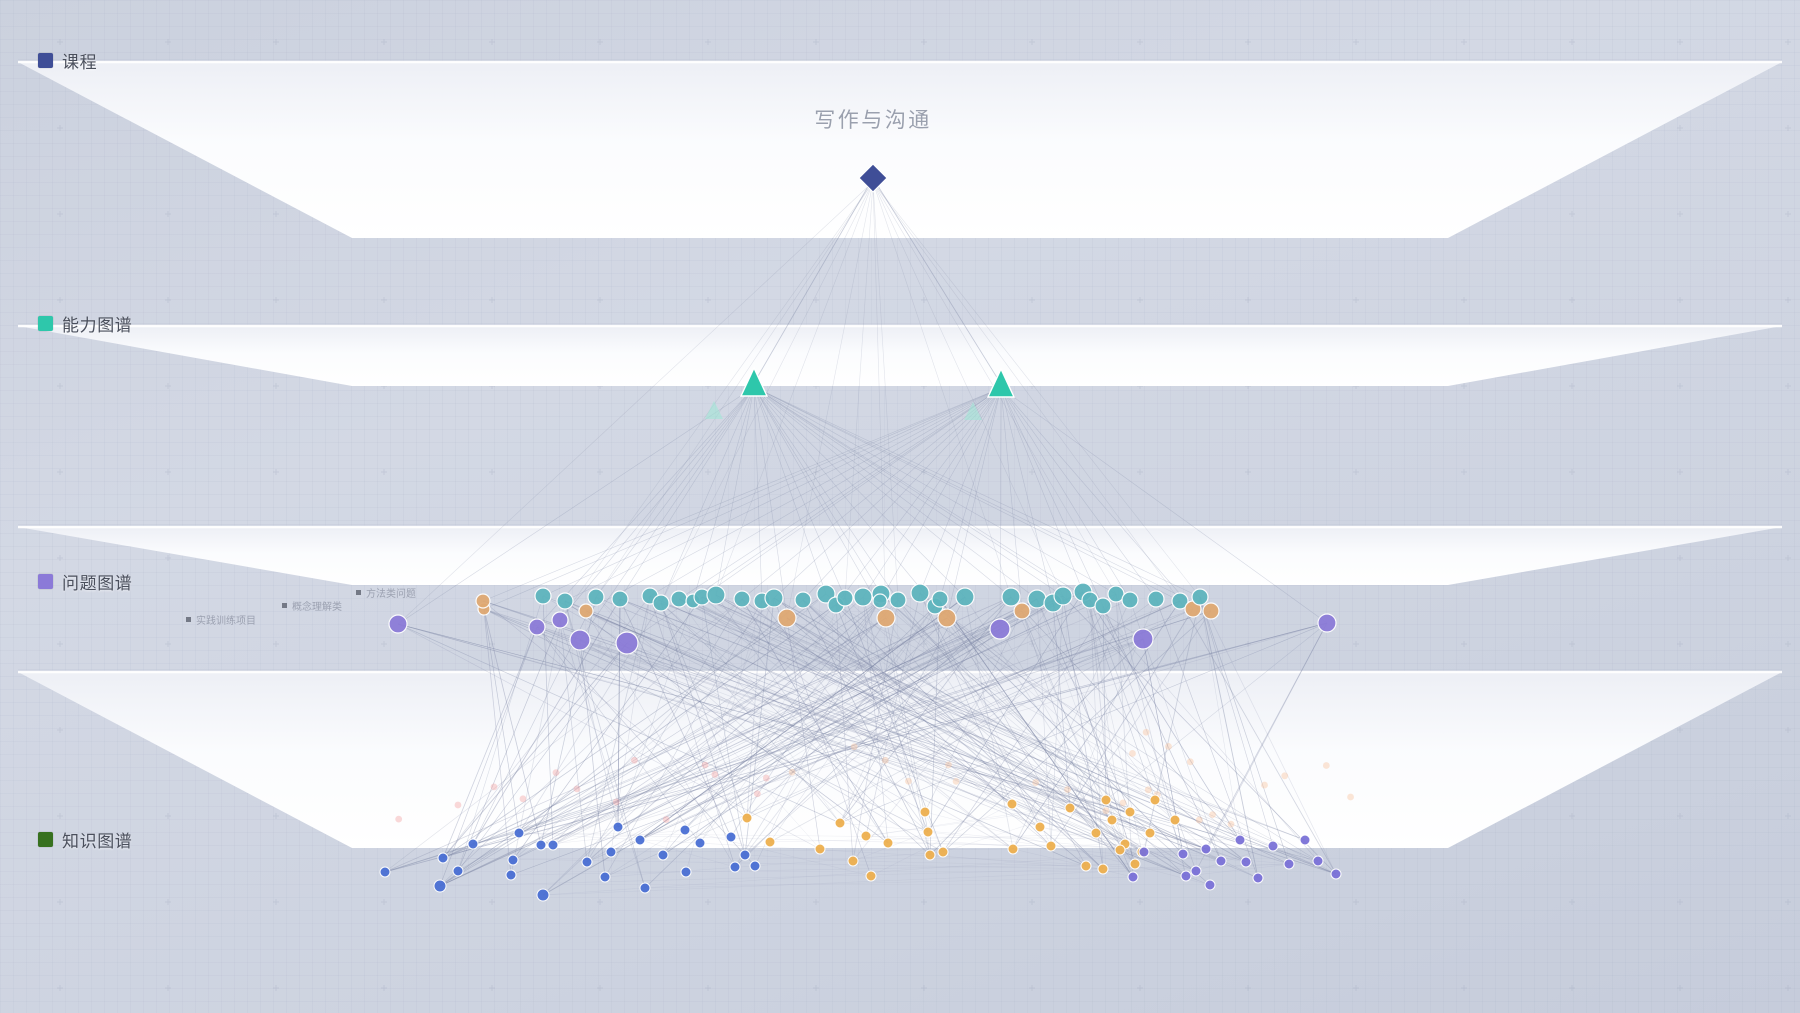 The height and width of the screenshot is (1013, 1800). Describe the element at coordinates (85, 323) in the screenshot. I see `layer-legend-ability: 能力图谱` at that location.